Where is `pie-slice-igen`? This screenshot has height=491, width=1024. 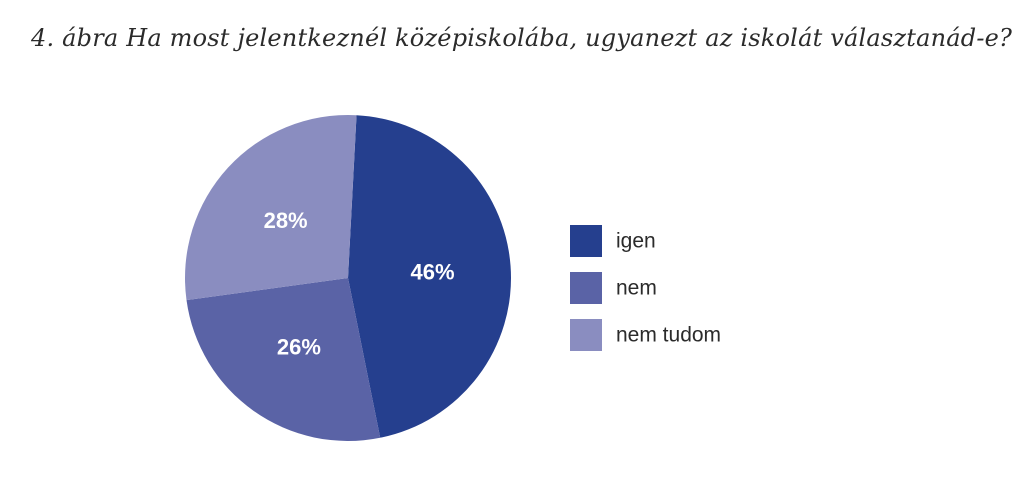
pie-slice-igen is located at coordinates (429, 276).